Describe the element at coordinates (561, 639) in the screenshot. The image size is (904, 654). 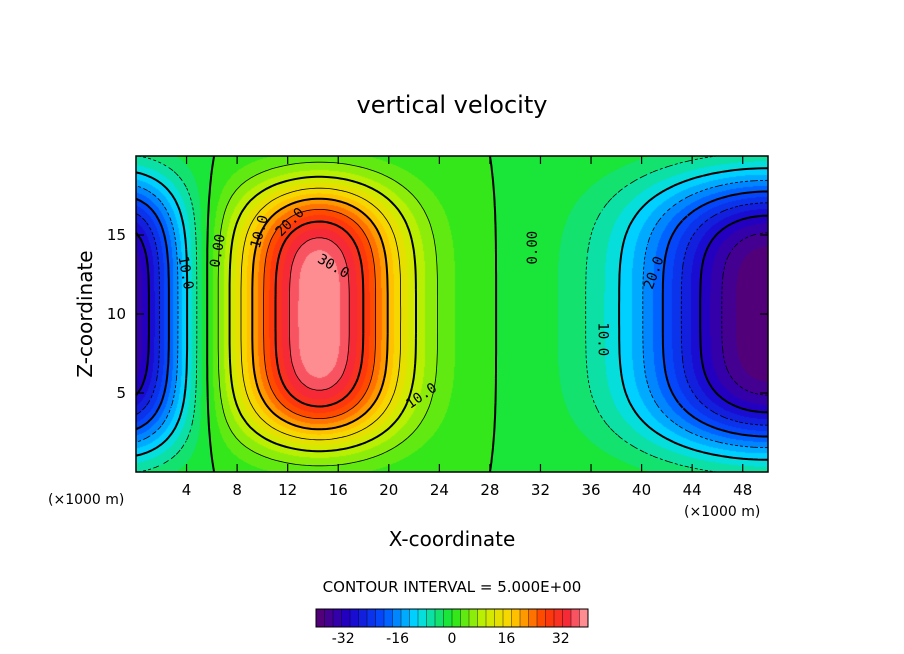
I see `colorbar-tick-label: 32` at that location.